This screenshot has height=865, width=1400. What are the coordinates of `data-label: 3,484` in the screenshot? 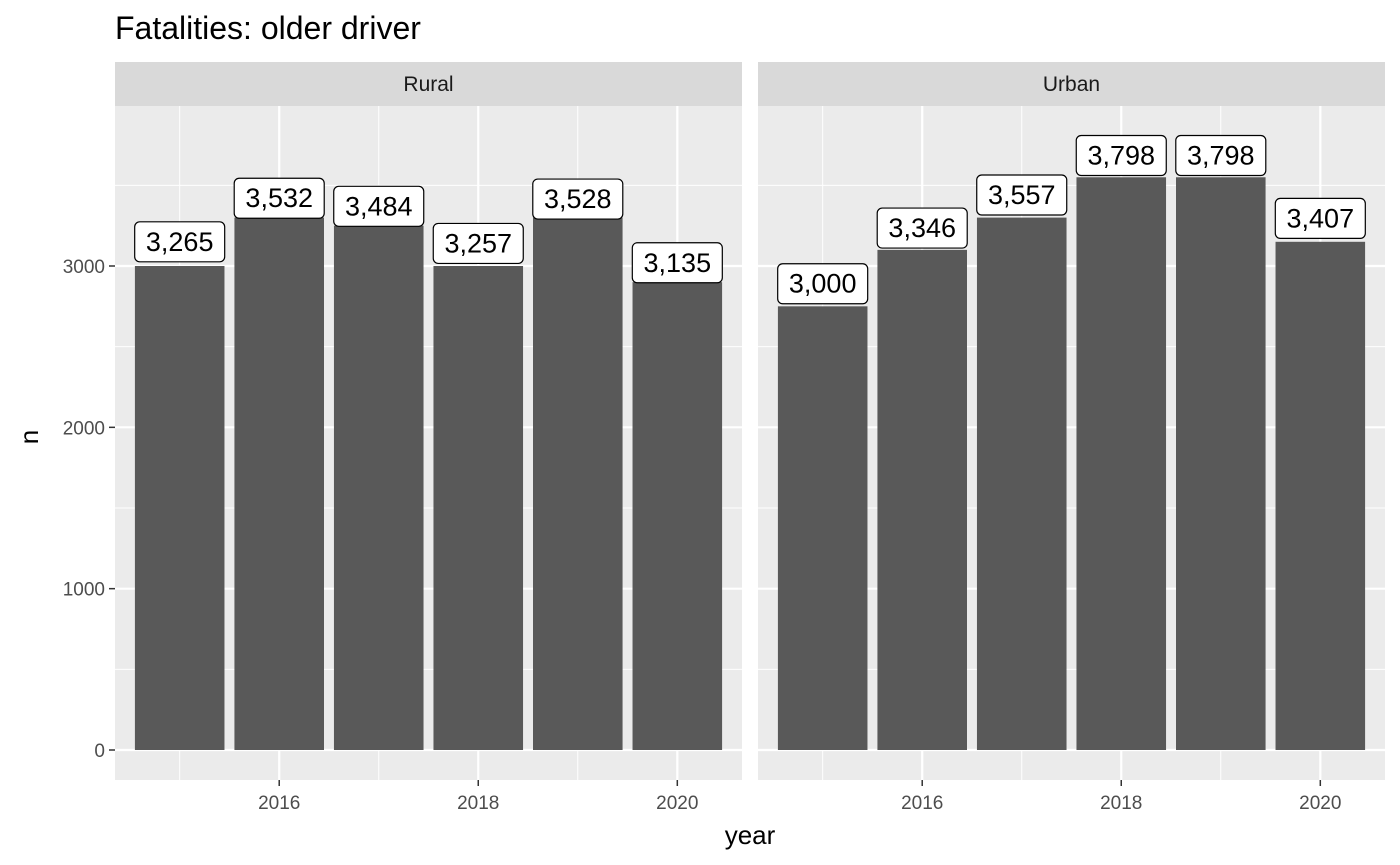 It's located at (379, 206).